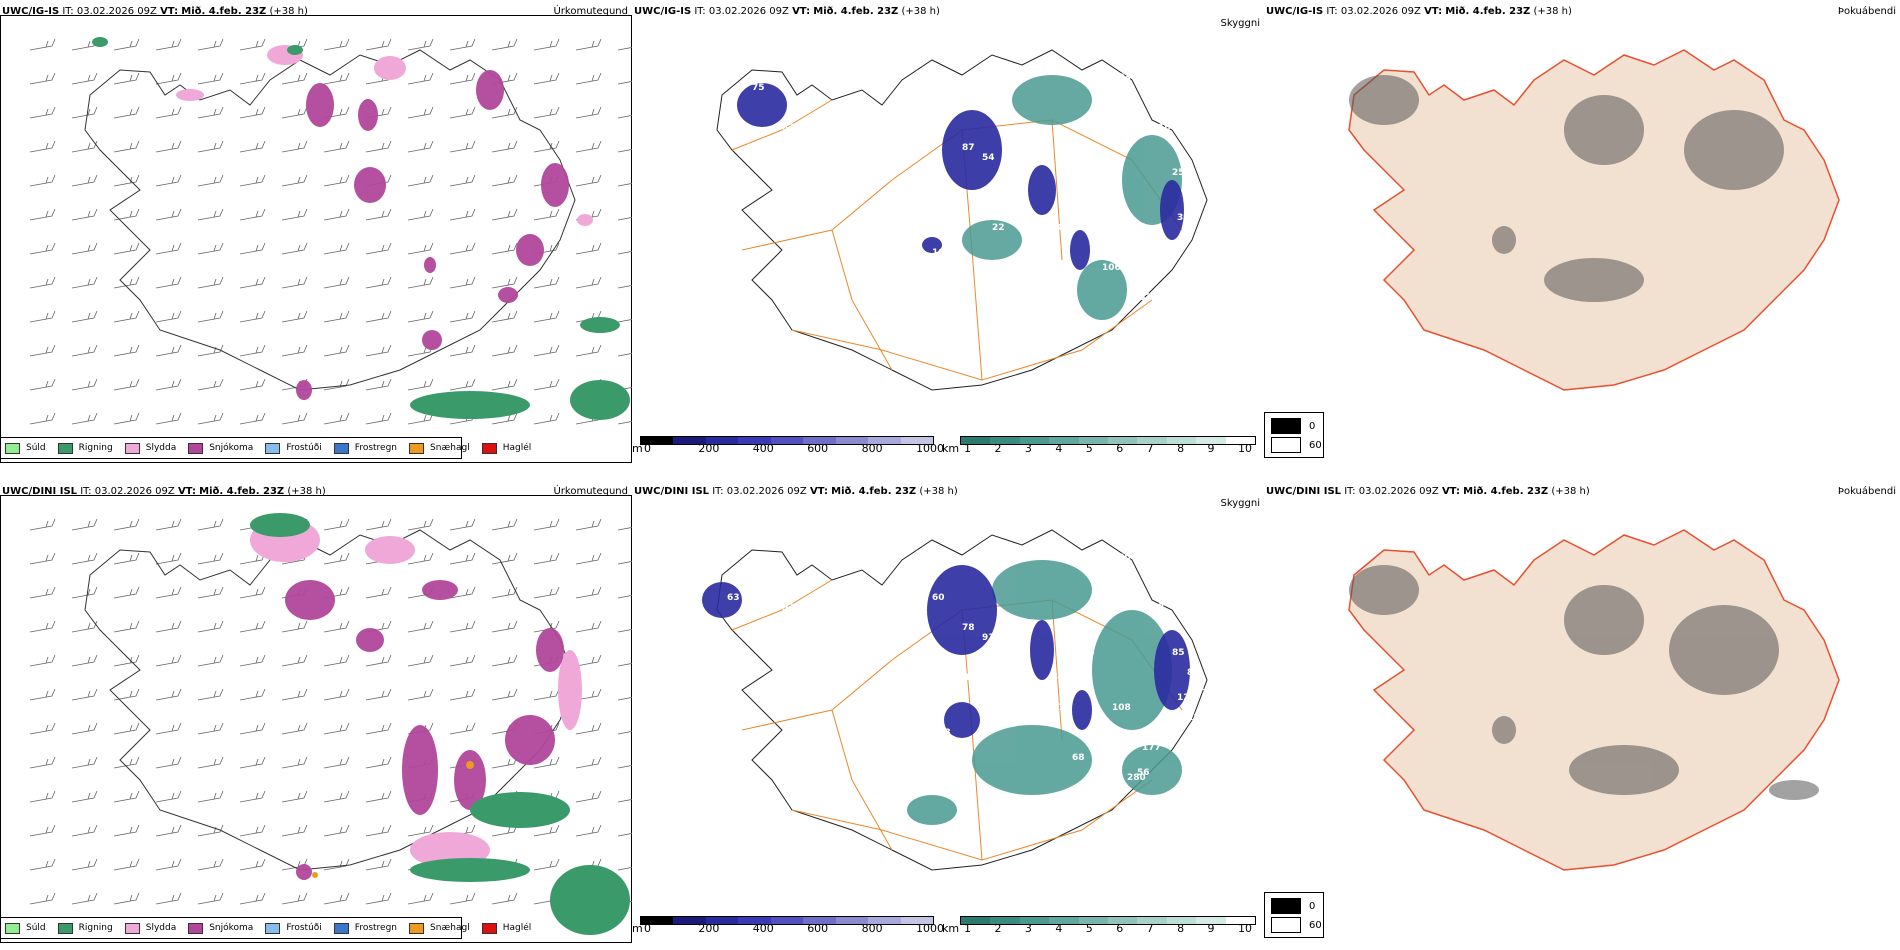 Image resolution: width=1900 pixels, height=950 pixels. Describe the element at coordinates (1011, 658) in the screenshot. I see `ceiling-label: 140` at that location.